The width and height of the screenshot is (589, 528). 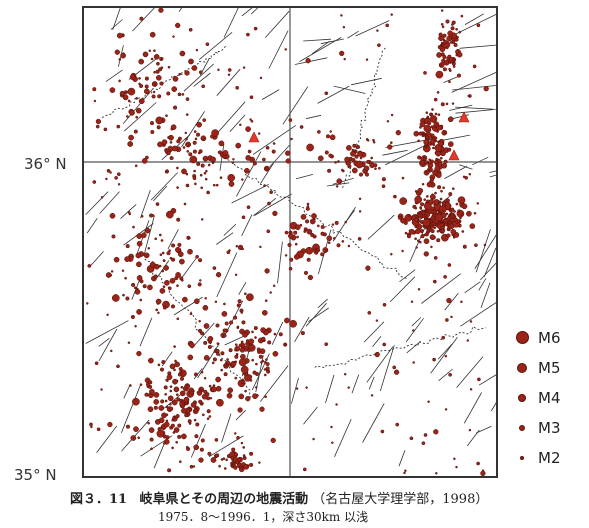 I want to click on legend-label-m2: M2, so click(x=549, y=458).